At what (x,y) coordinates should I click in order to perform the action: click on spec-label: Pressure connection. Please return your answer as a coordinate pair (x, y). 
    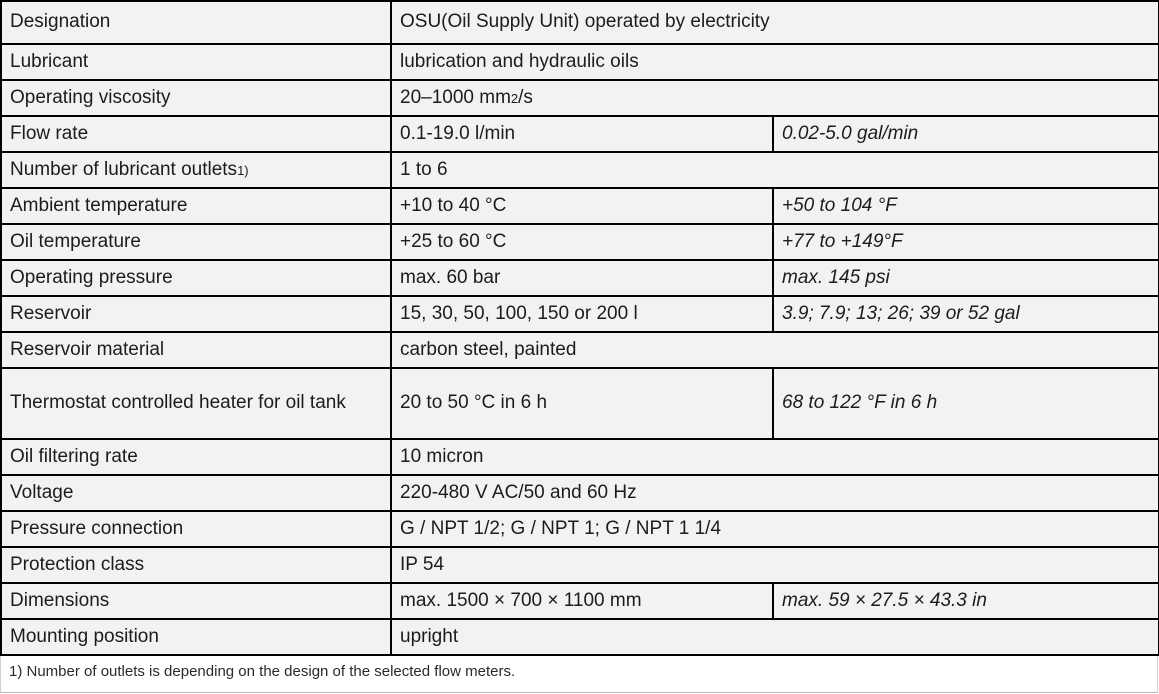
    Looking at the image, I should click on (196, 529).